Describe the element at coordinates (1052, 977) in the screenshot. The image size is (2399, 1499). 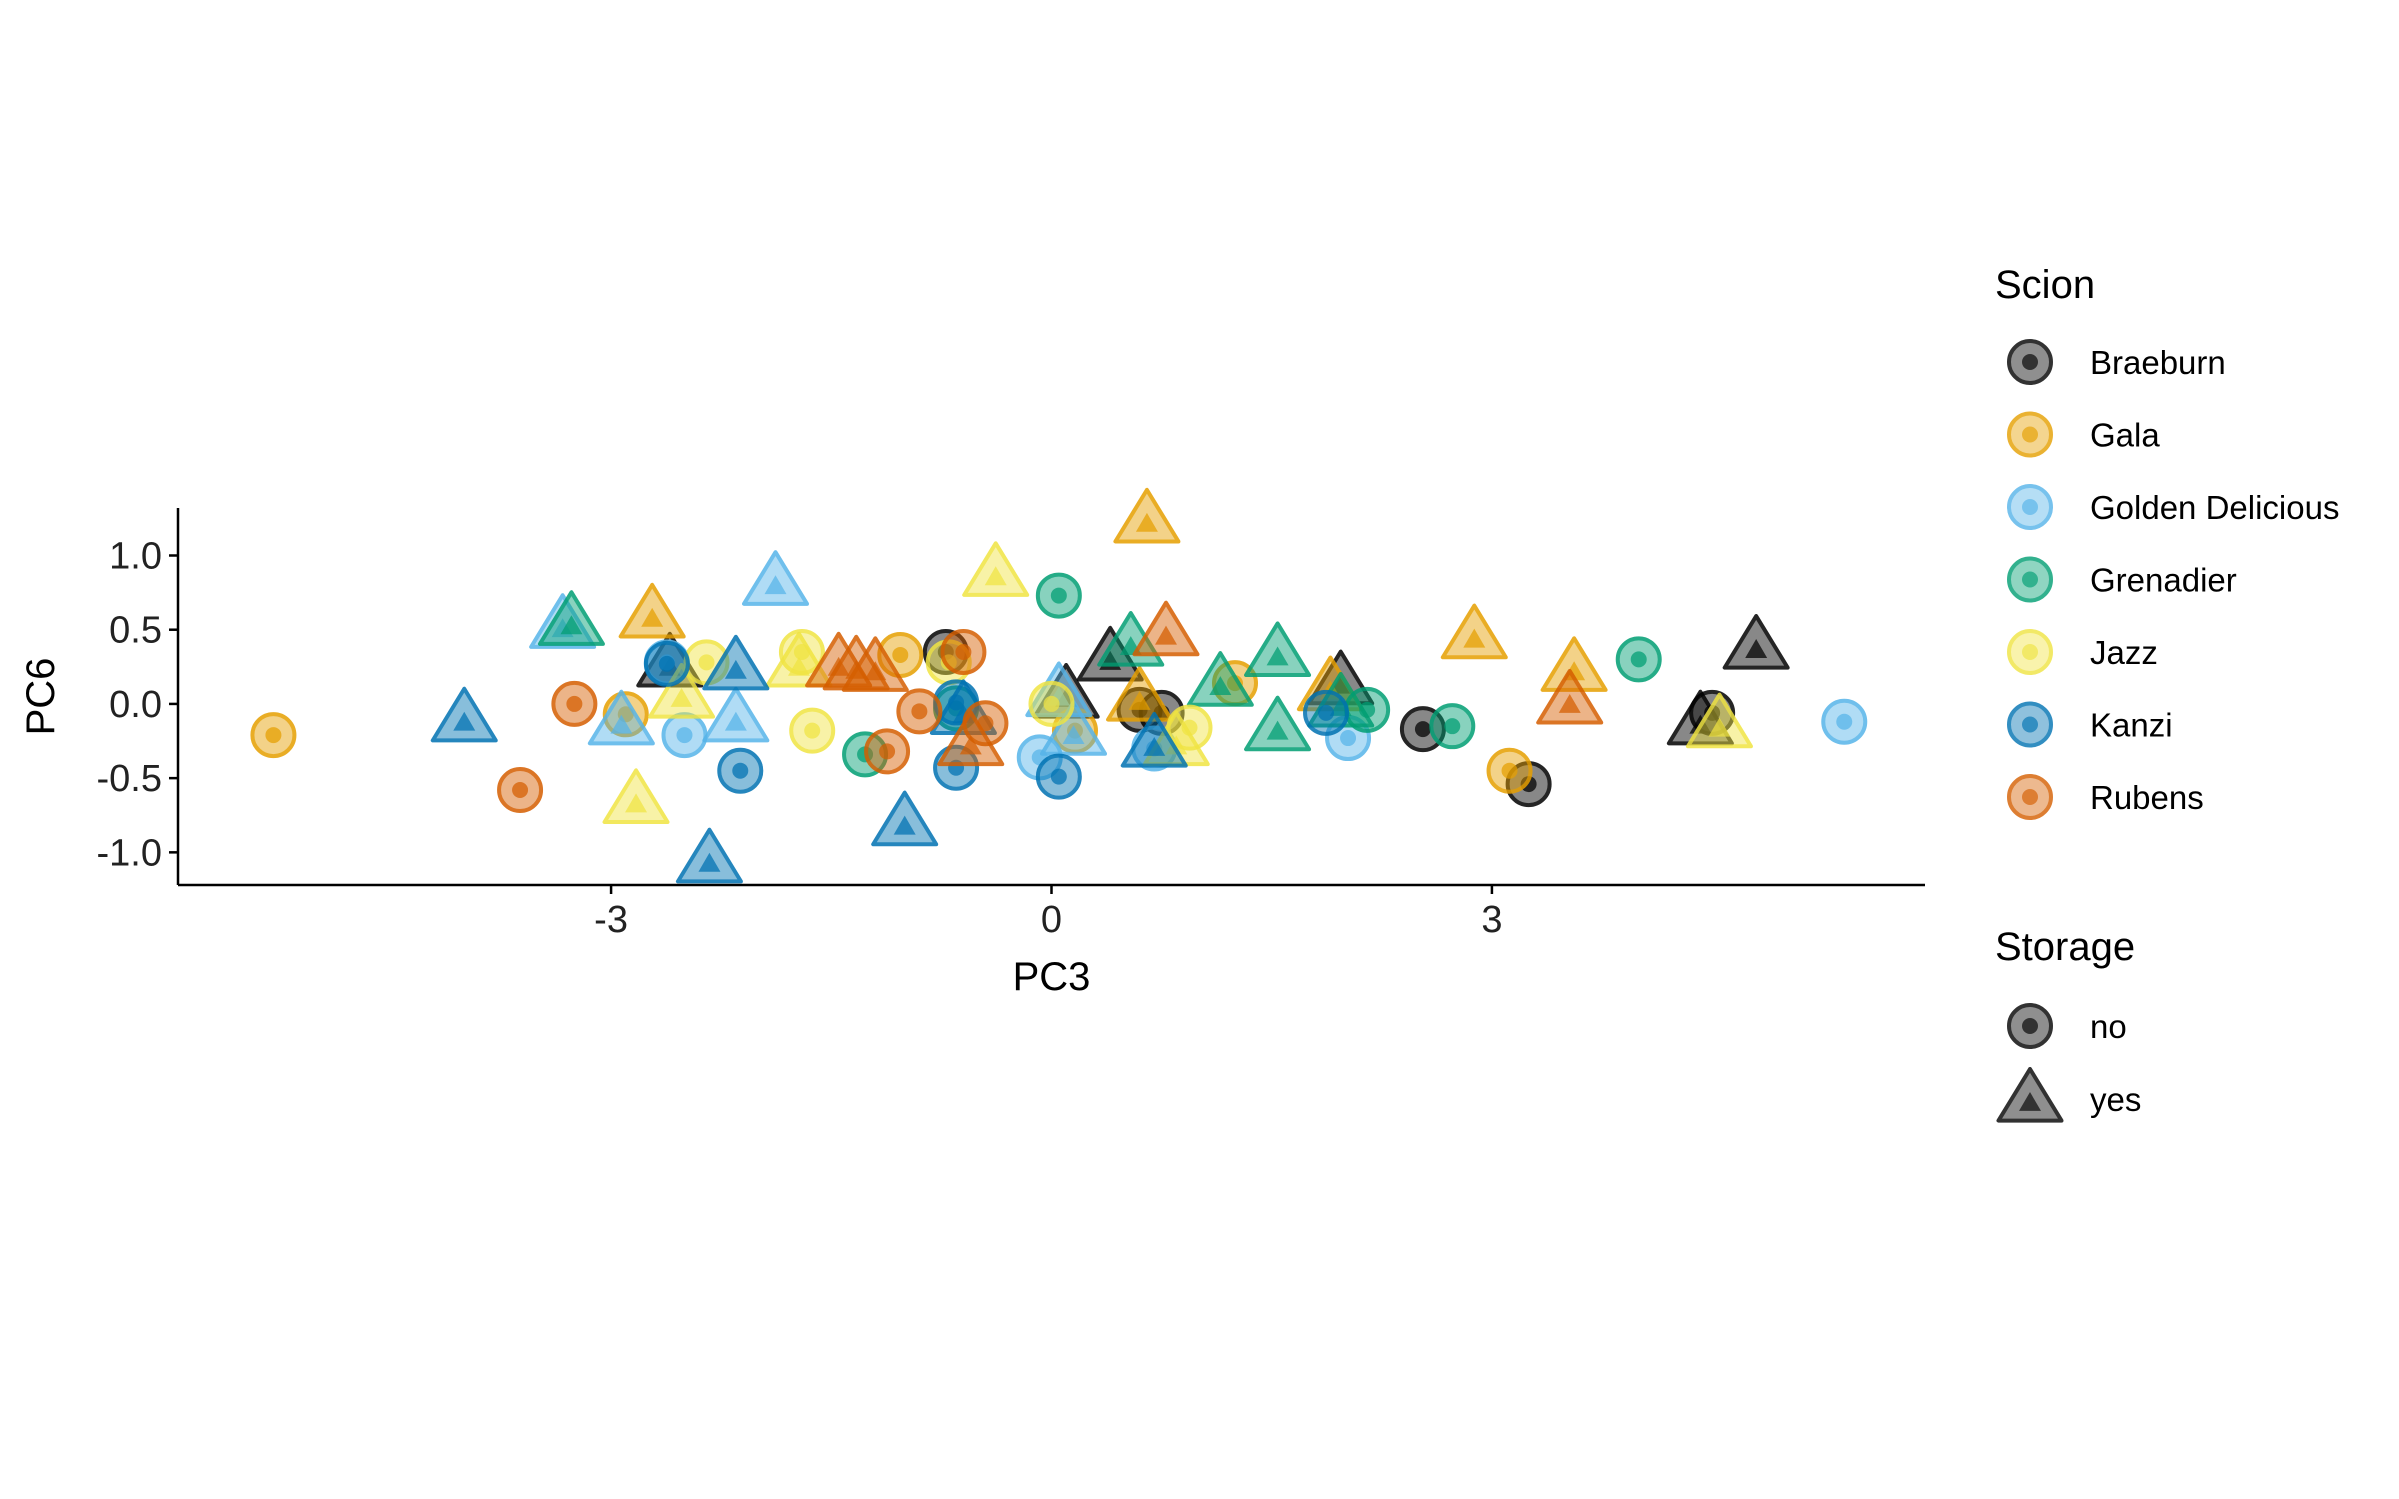
I see `x-axis-title: PC3` at that location.